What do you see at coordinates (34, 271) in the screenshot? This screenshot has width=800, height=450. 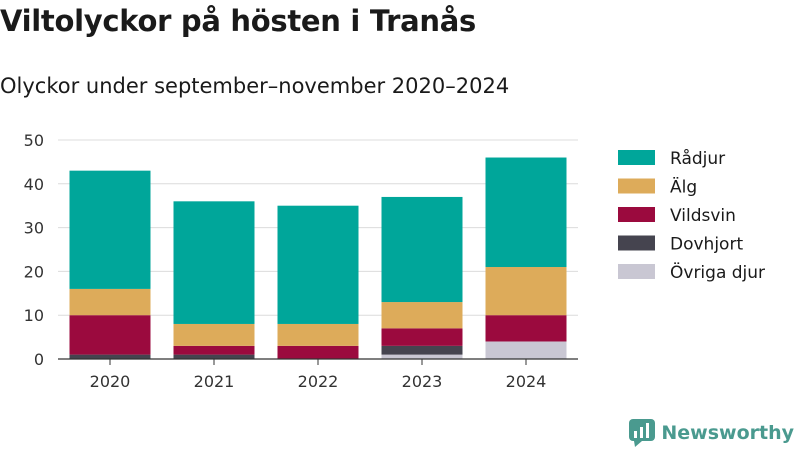 I see `y-tick-label: 20` at bounding box center [34, 271].